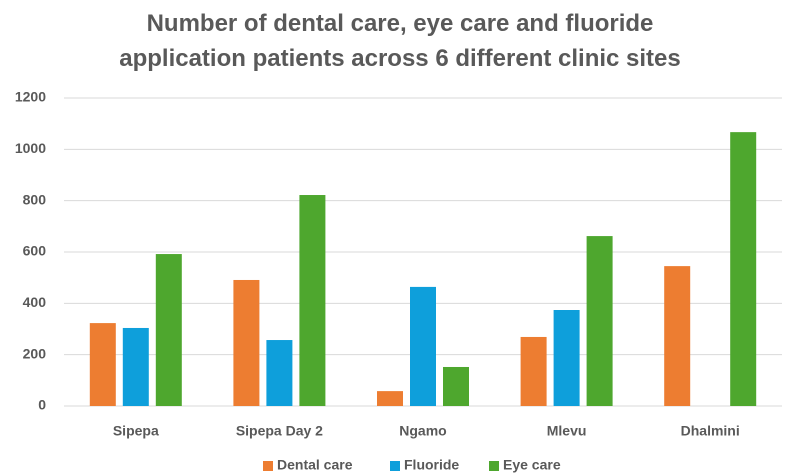 The width and height of the screenshot is (799, 474). Describe the element at coordinates (279, 431) in the screenshot. I see `x-tick-label: Sipepa Day 2` at that location.